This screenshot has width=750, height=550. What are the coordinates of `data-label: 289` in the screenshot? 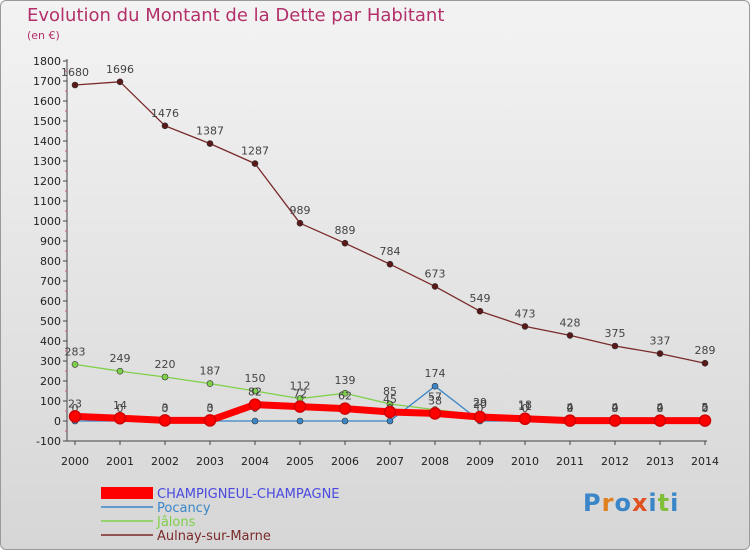 It's located at (705, 350).